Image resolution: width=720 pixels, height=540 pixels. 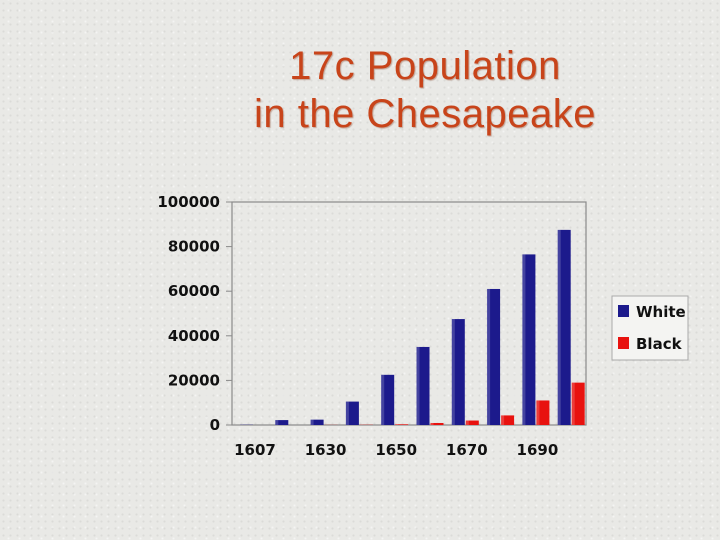 I want to click on x-tick-label: 1650, so click(x=396, y=450).